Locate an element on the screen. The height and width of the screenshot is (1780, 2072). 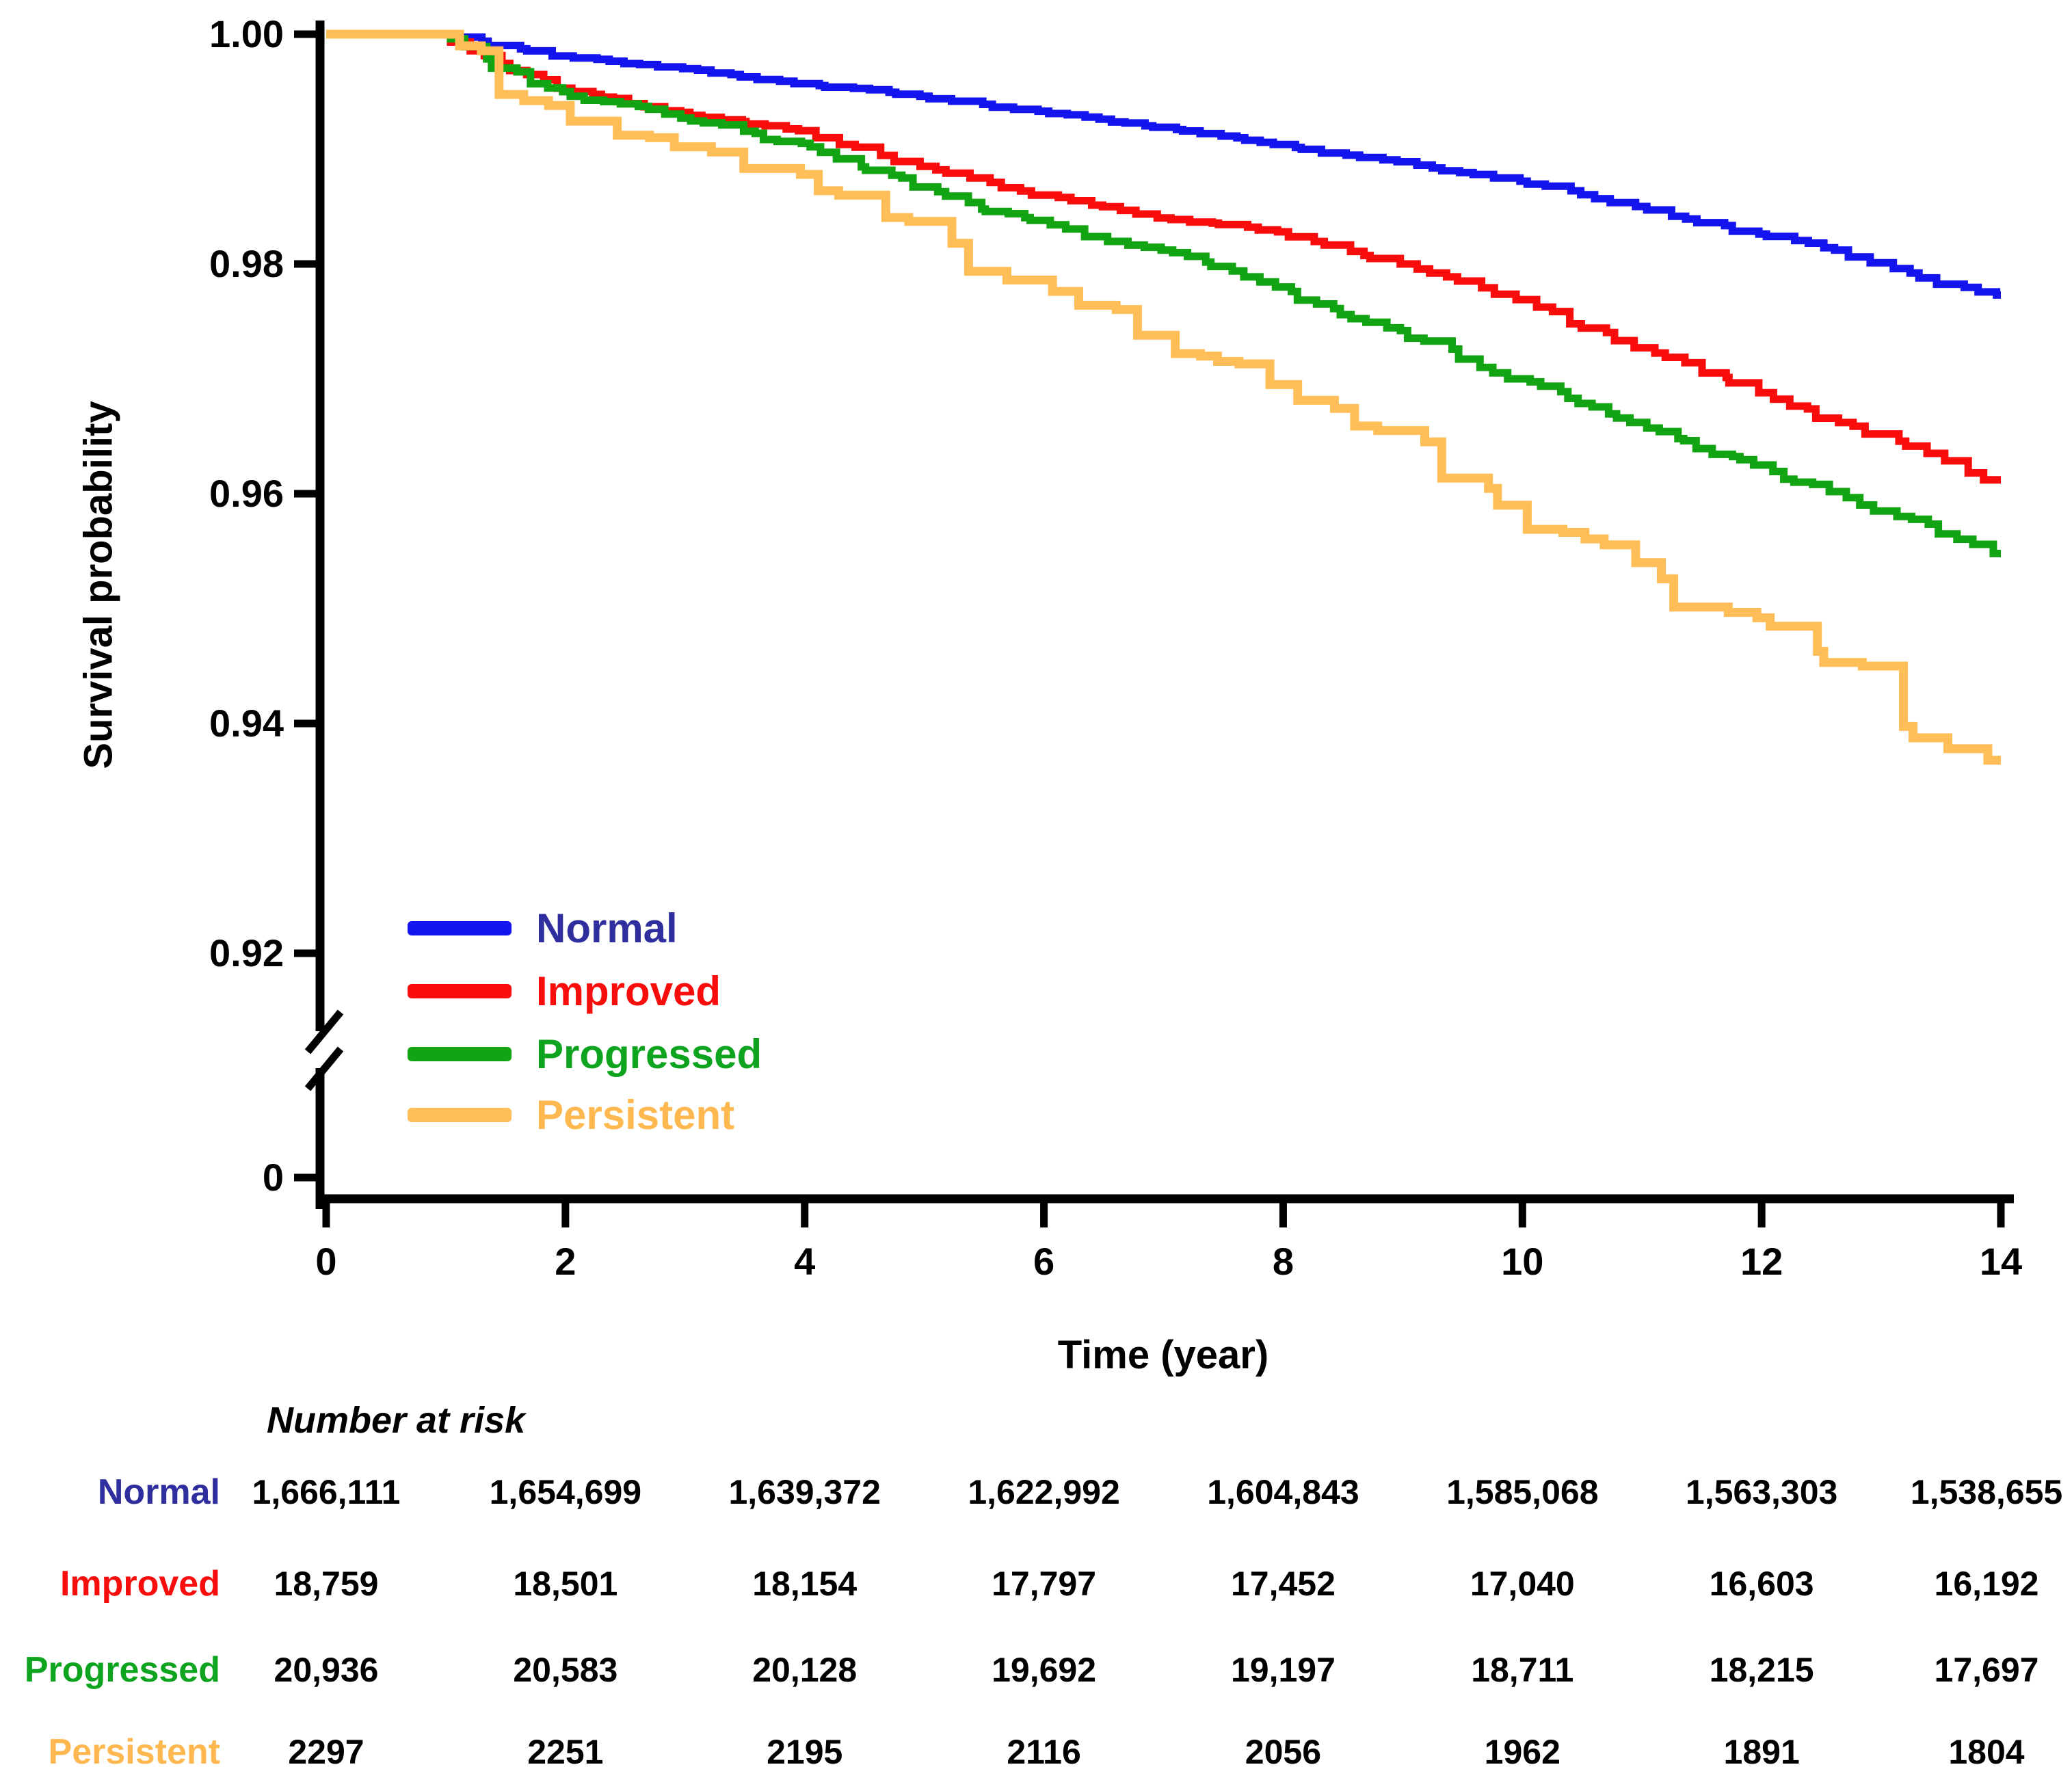
risk-value: 2195 is located at coordinates (805, 1752).